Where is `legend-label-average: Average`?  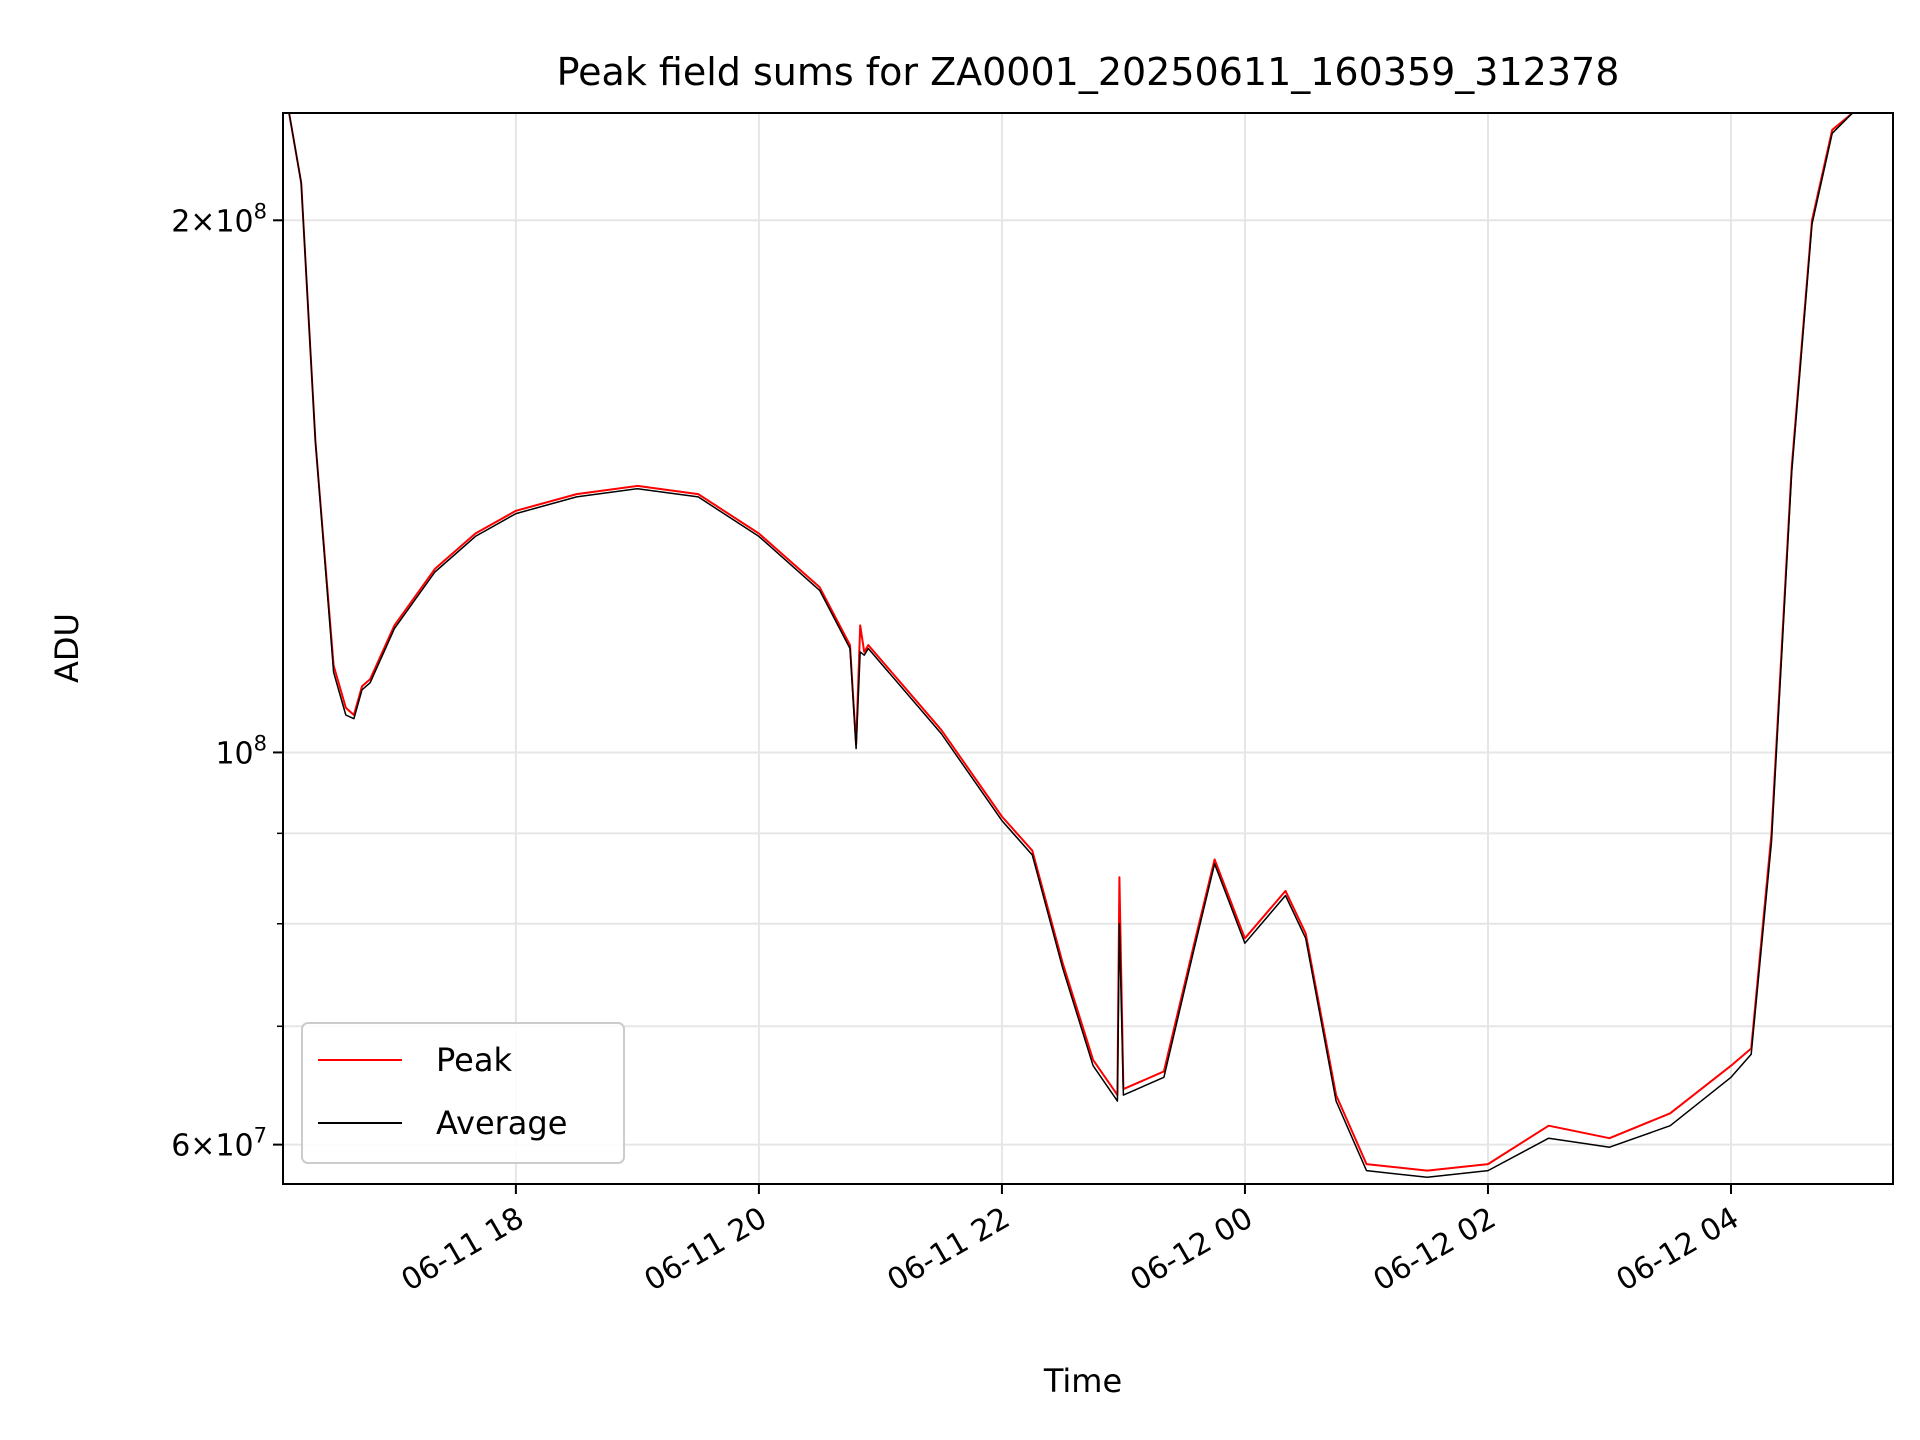
legend-label-average: Average is located at coordinates (501, 1123).